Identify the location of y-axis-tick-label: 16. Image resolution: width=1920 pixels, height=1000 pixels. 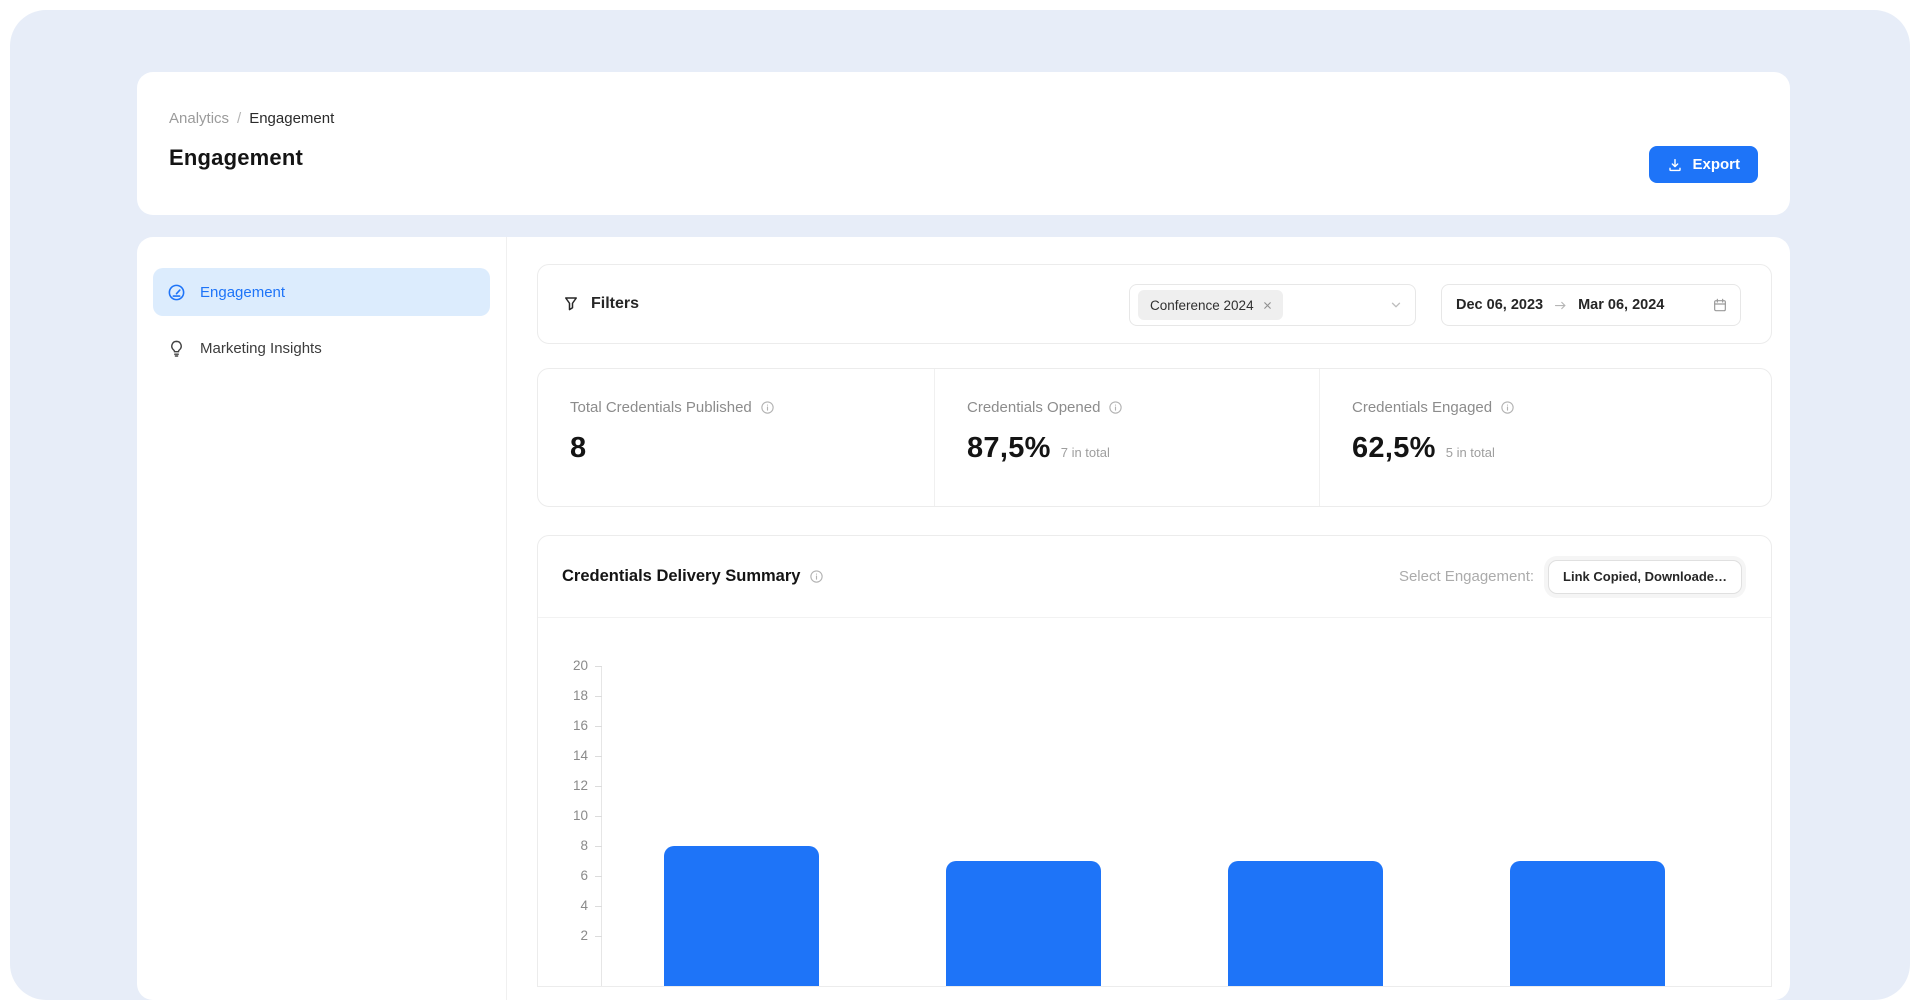
(580, 725).